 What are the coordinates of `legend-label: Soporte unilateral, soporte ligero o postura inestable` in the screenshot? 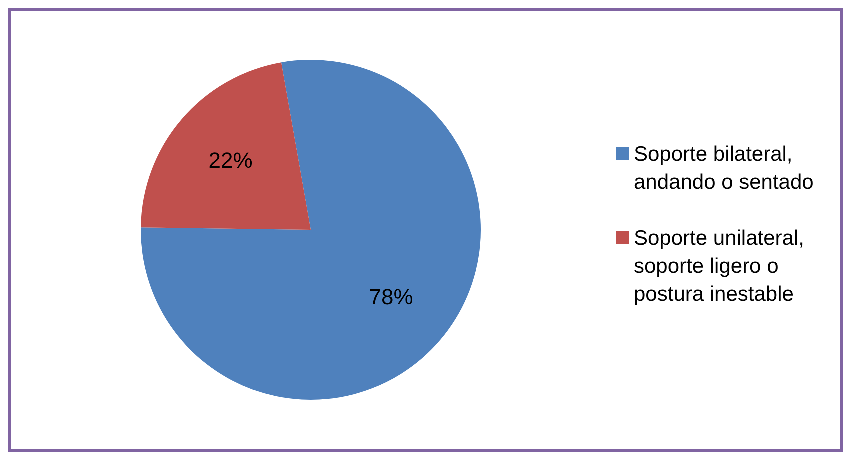 It's located at (720, 267).